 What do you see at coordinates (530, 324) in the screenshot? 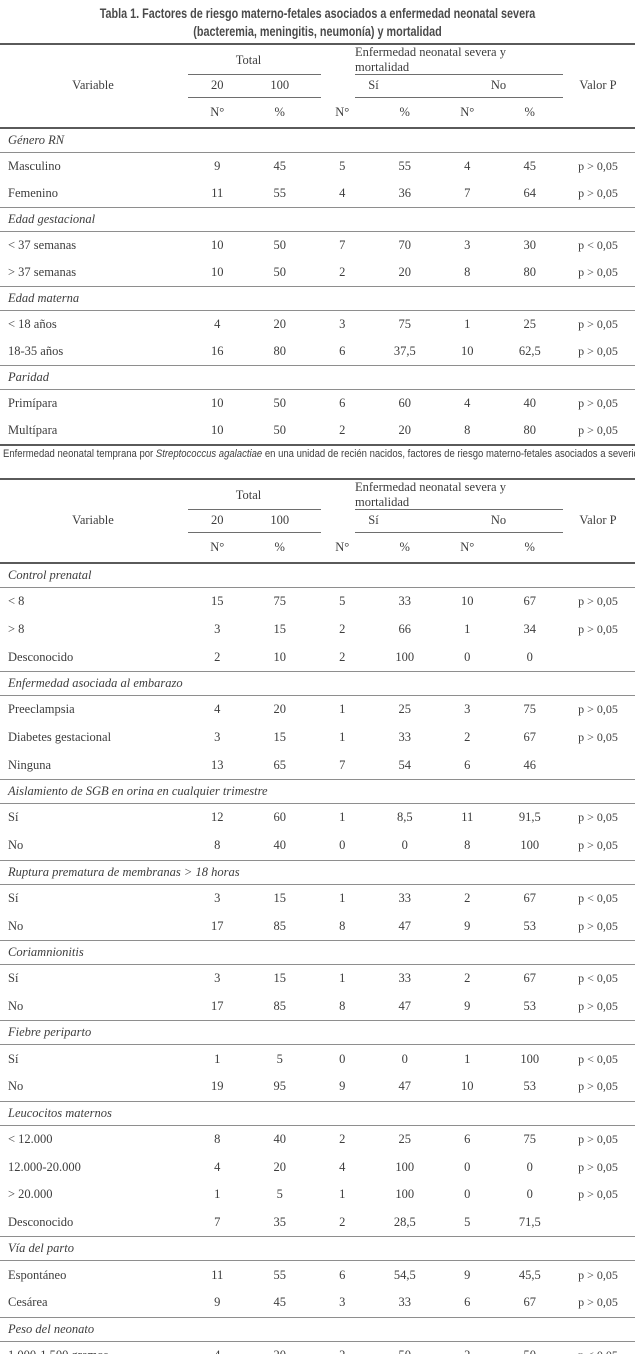
I see `cell-value: 25` at bounding box center [530, 324].